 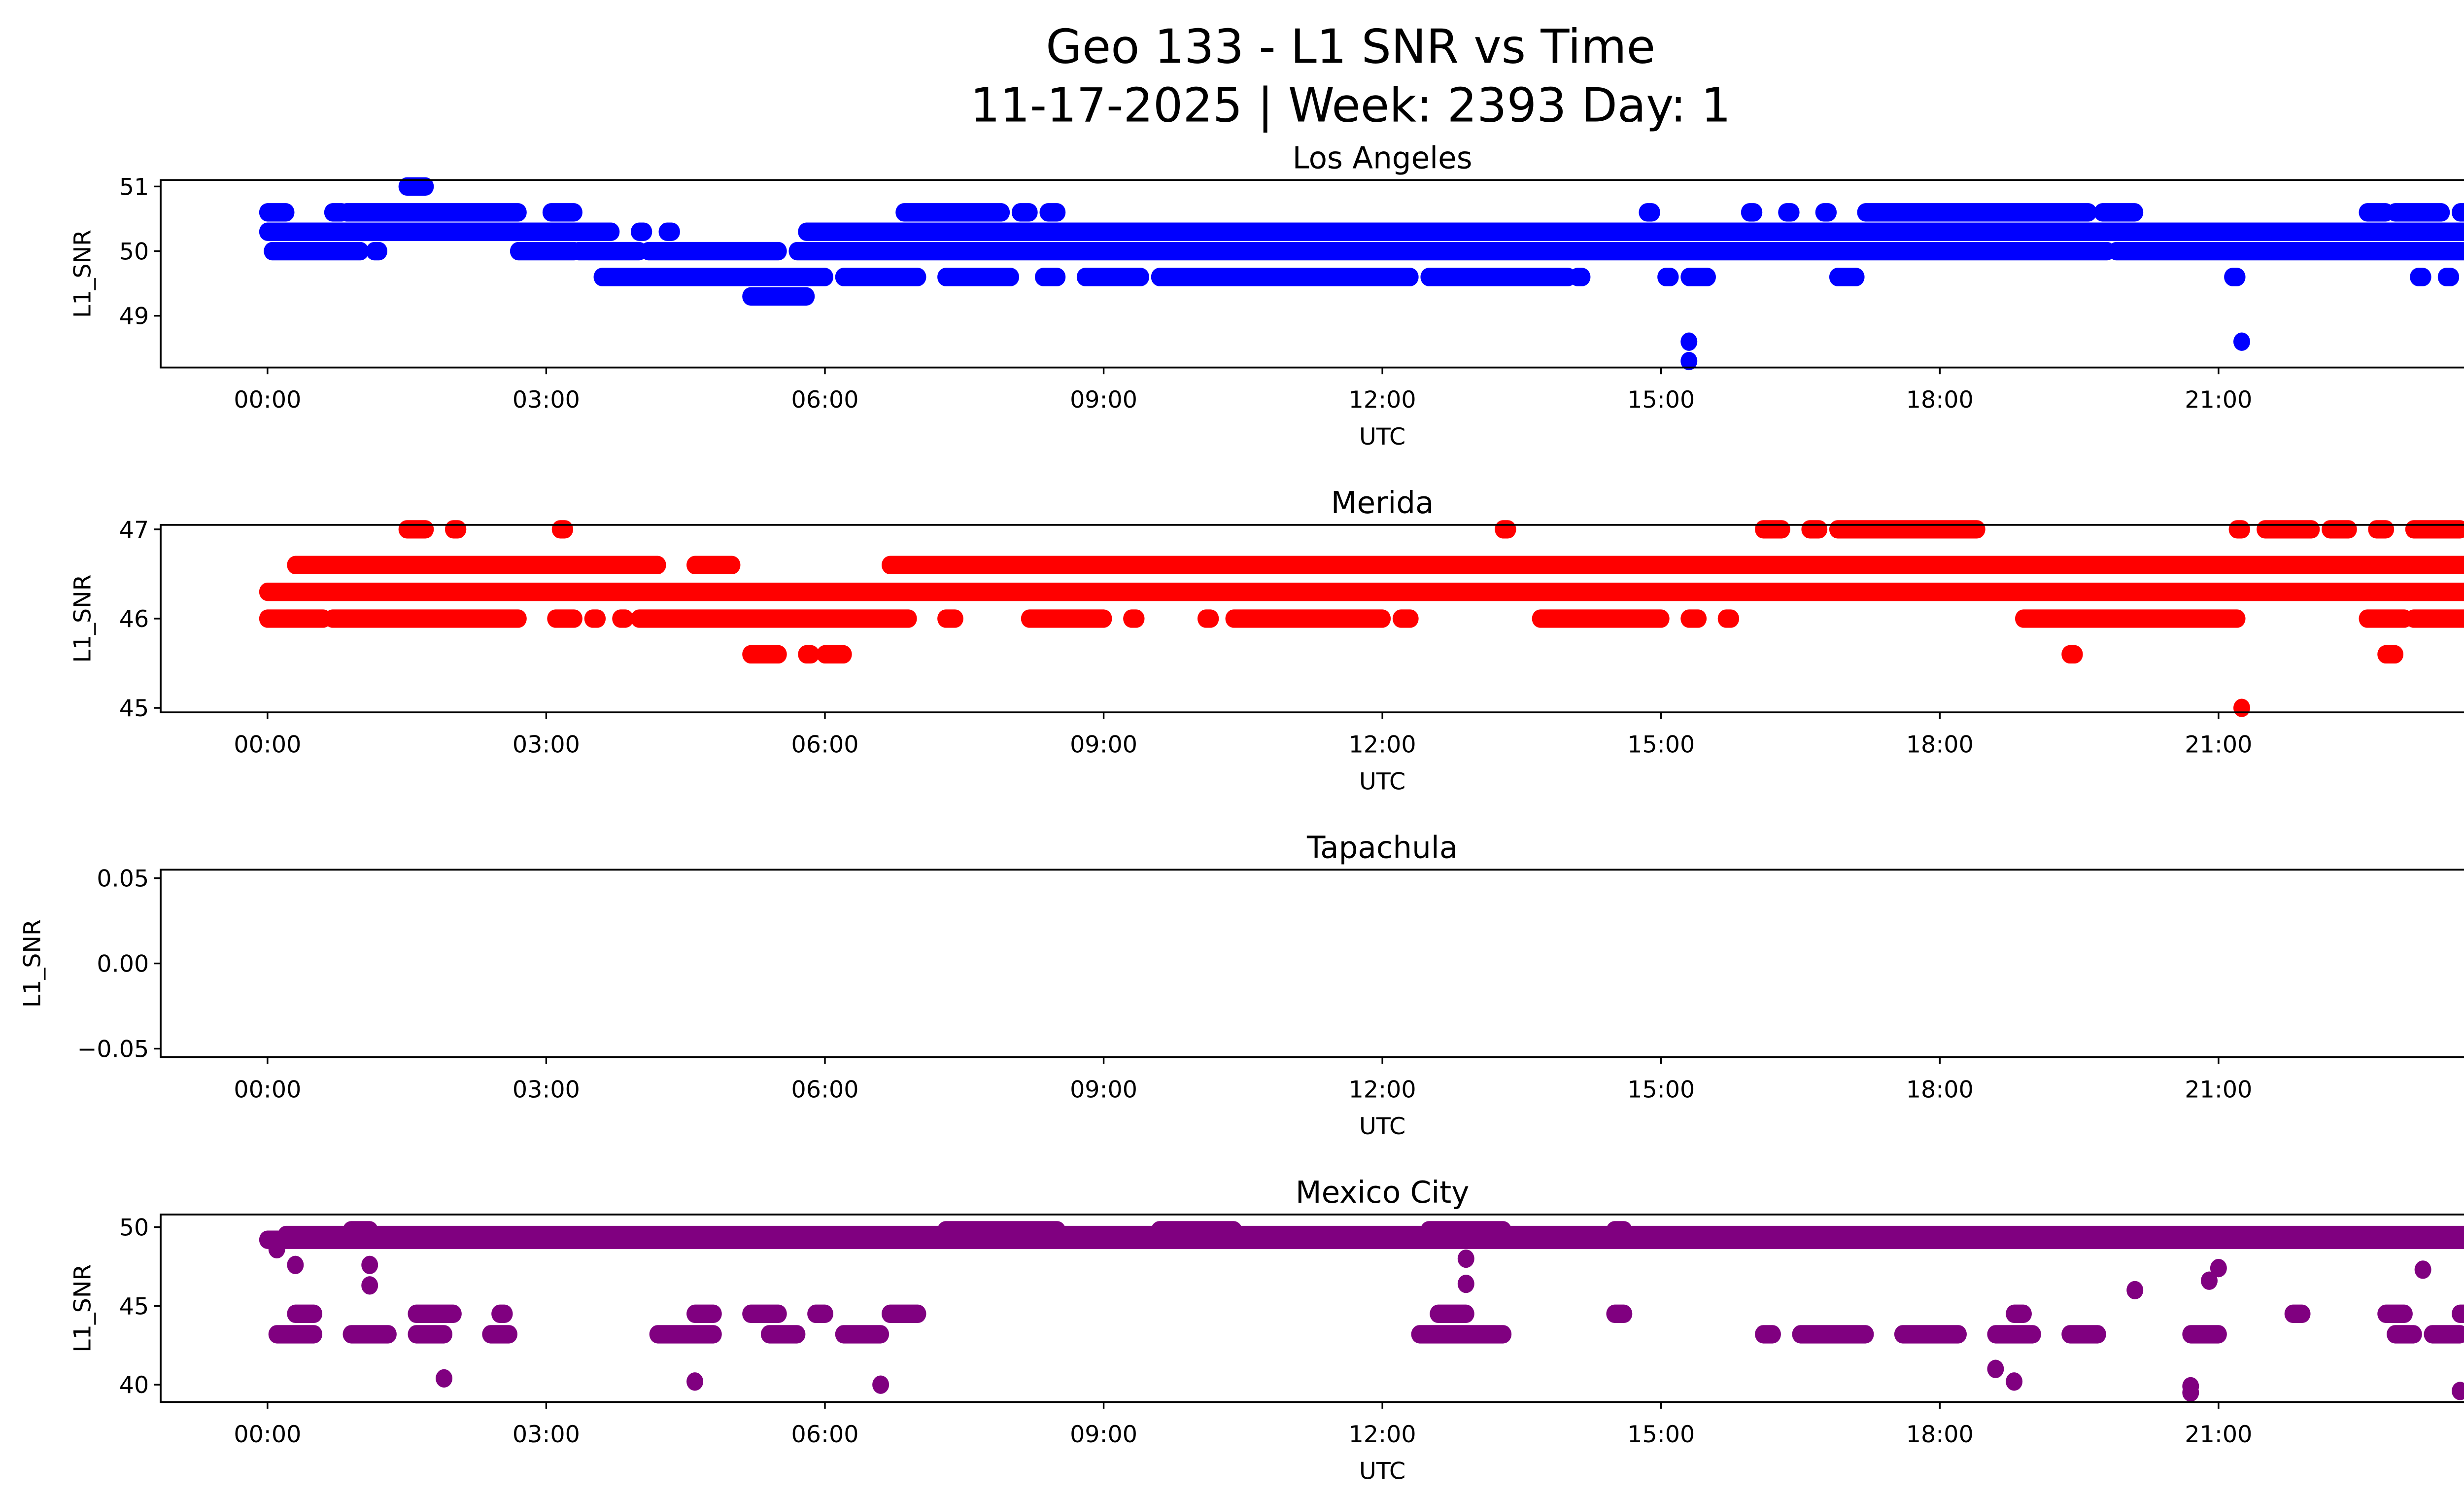 What do you see at coordinates (1382, 1126) in the screenshot?
I see `x-axis-label: UTC` at bounding box center [1382, 1126].